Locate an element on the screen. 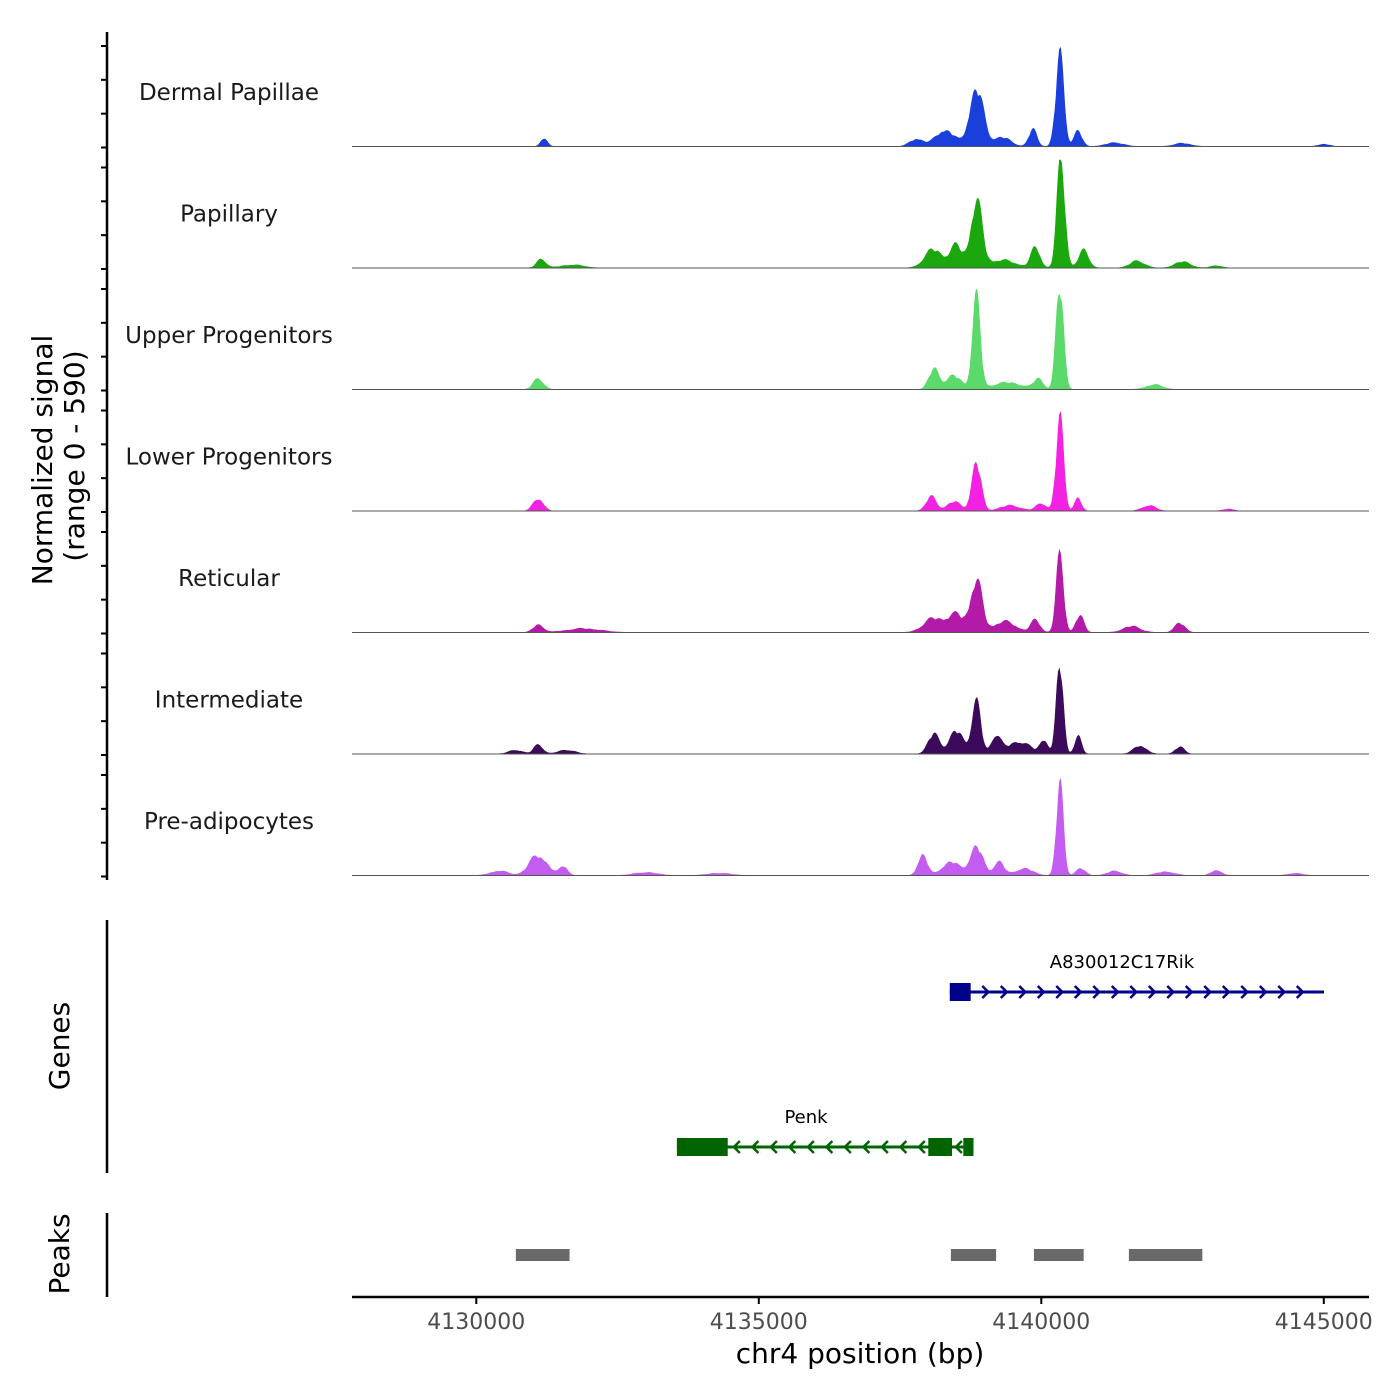  track-4: Reticular is located at coordinates (773, 590).